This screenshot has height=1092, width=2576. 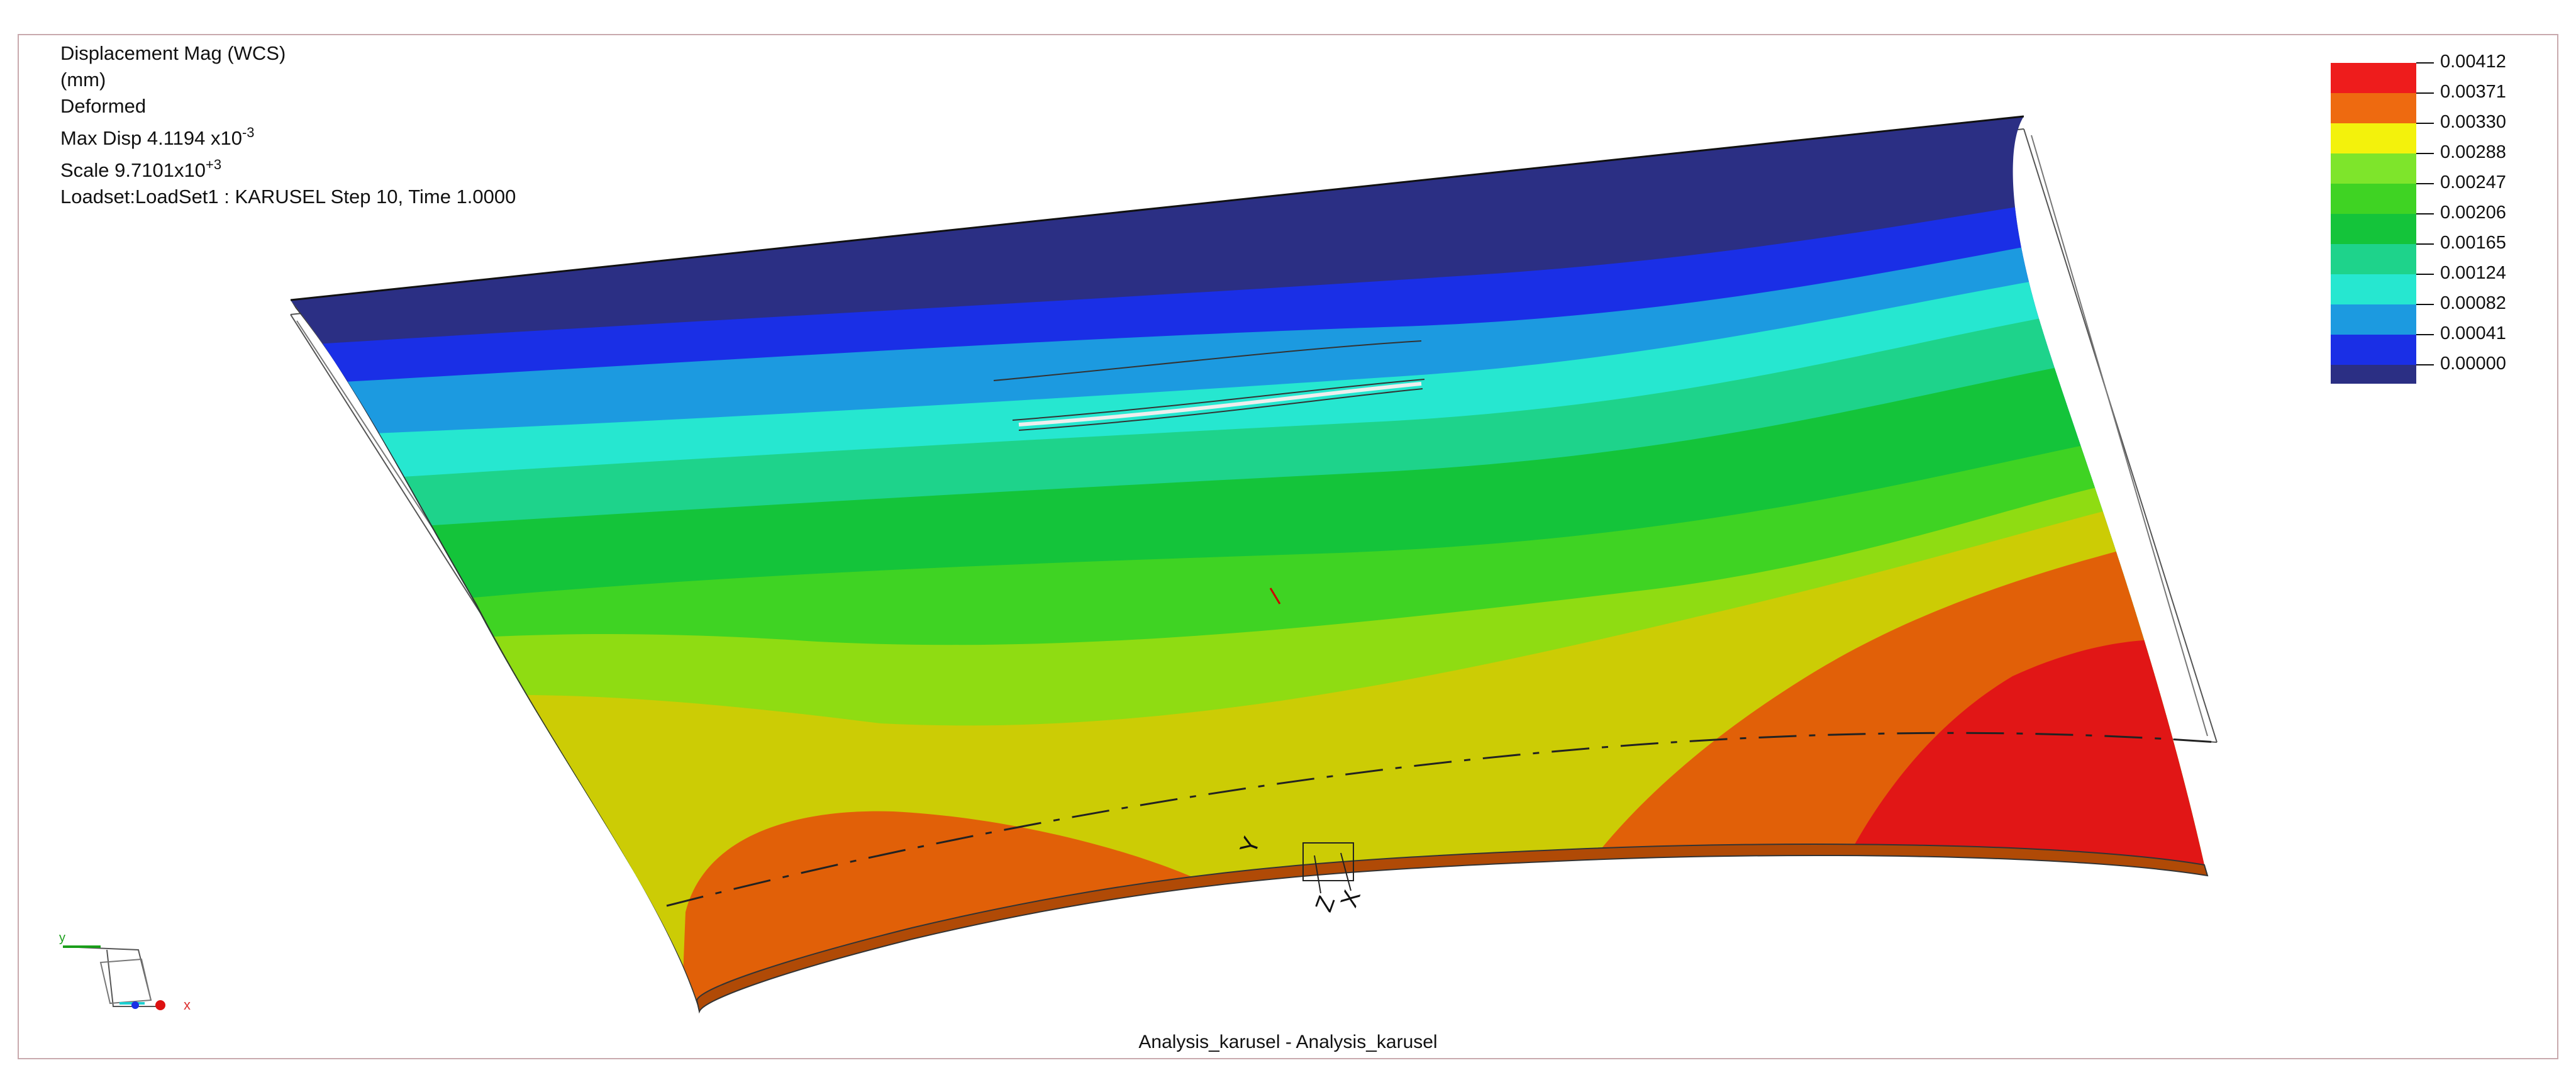 I want to click on view-orientation-triad: x y, so click(x=125, y=972).